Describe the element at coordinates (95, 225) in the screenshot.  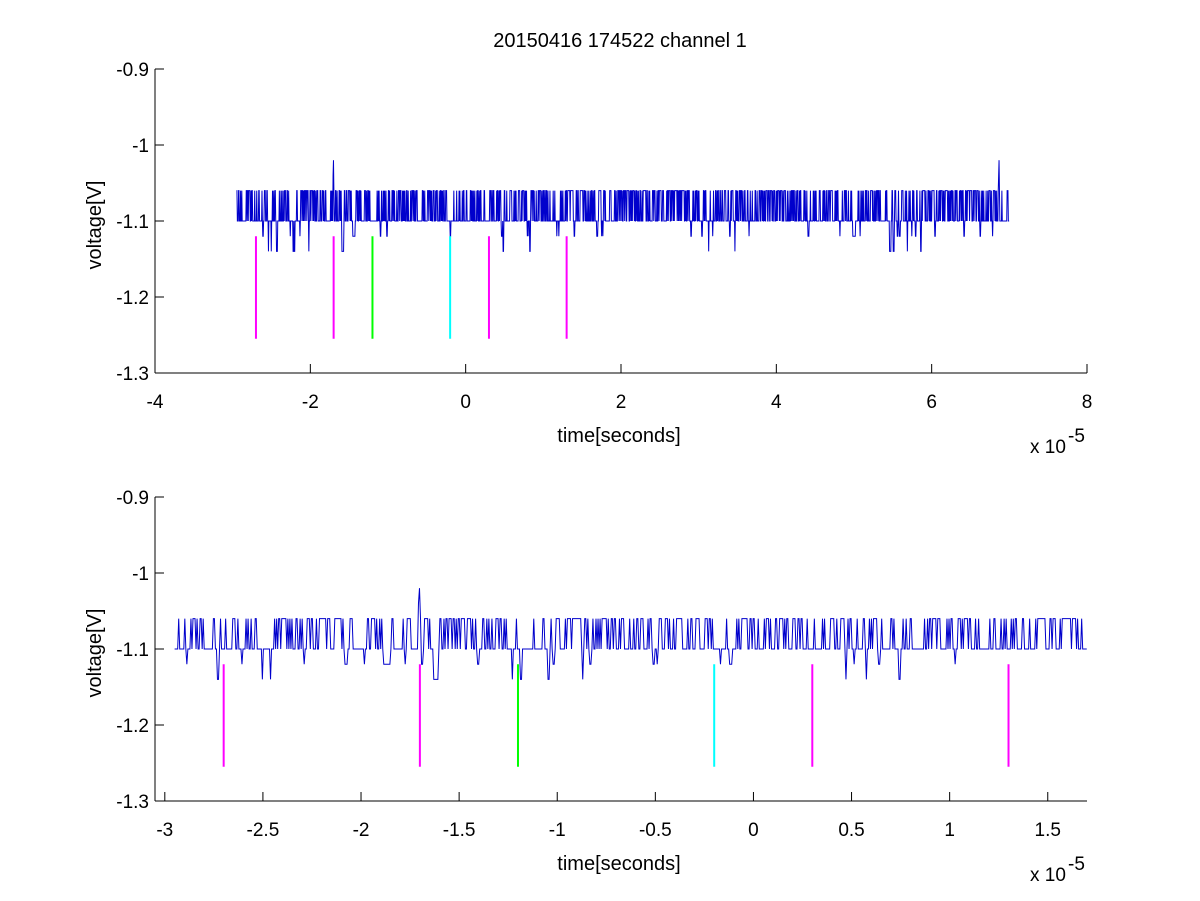
I see `top-y-axis-label: voltage[V]` at that location.